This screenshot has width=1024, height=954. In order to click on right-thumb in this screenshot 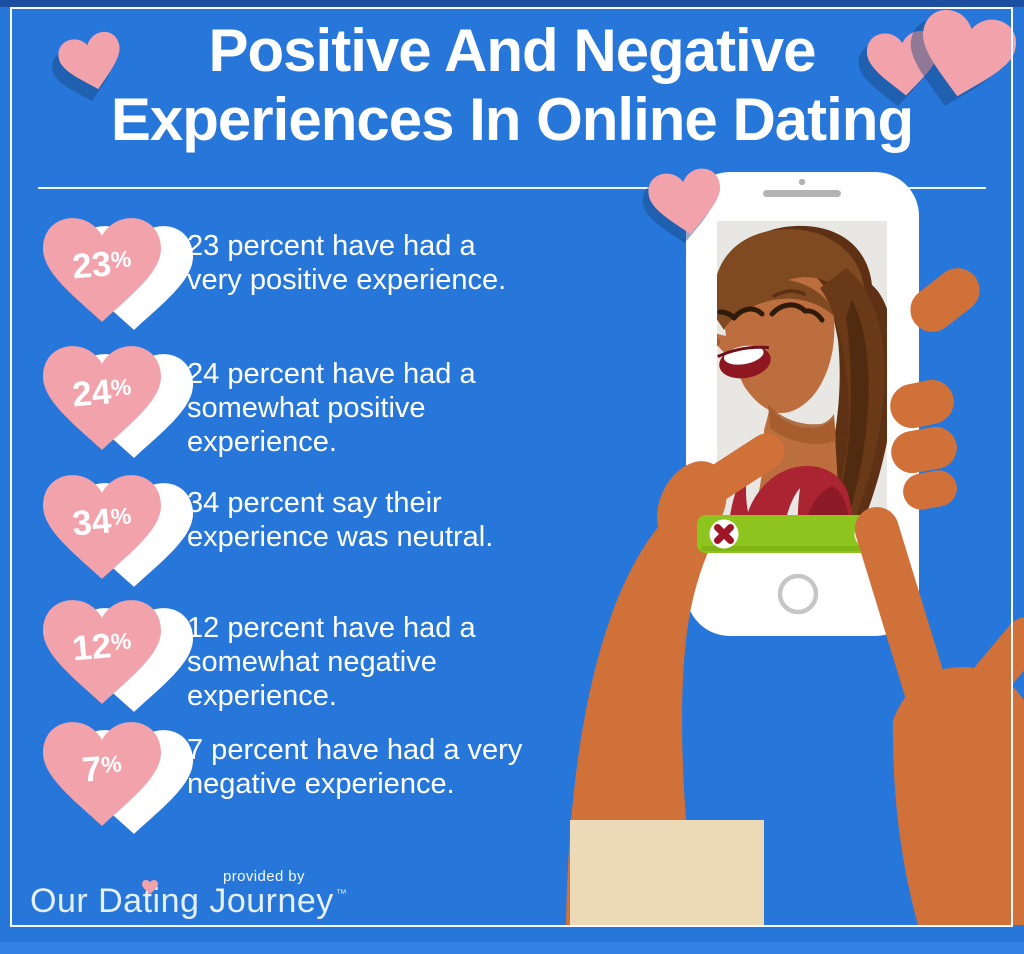, I will do `click(945, 300)`.